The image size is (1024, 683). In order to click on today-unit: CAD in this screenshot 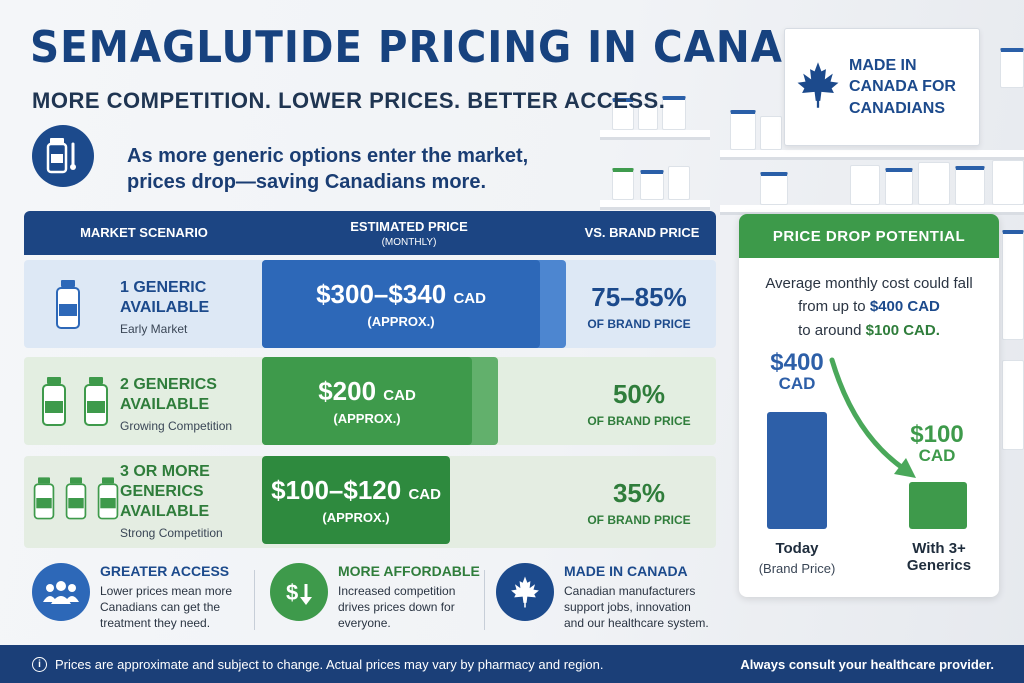, I will do `click(797, 384)`.